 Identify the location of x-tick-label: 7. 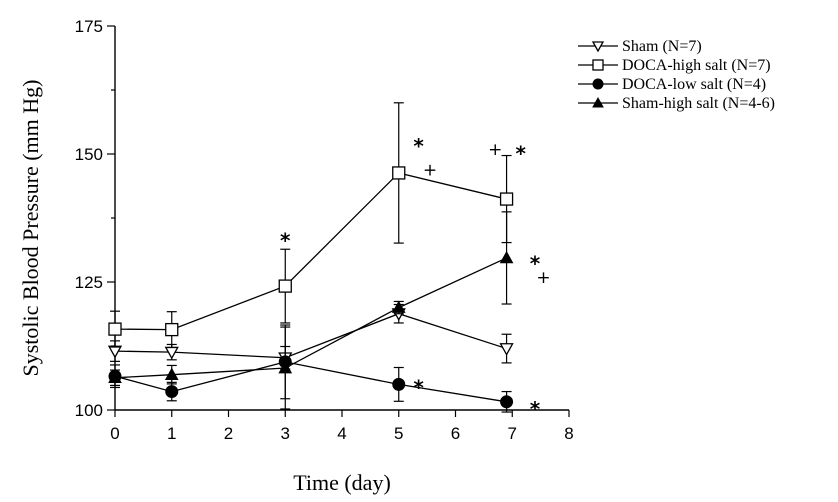
(512, 433).